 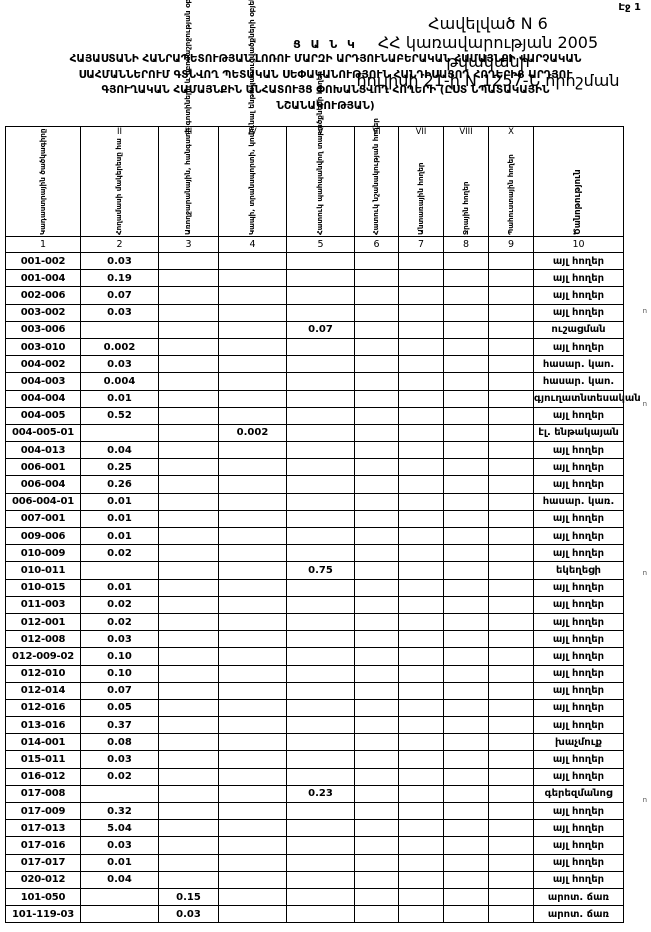 What do you see at coordinates (43, 501) in the screenshot?
I see `cell-cadastral-code: 006-004-01` at bounding box center [43, 501].